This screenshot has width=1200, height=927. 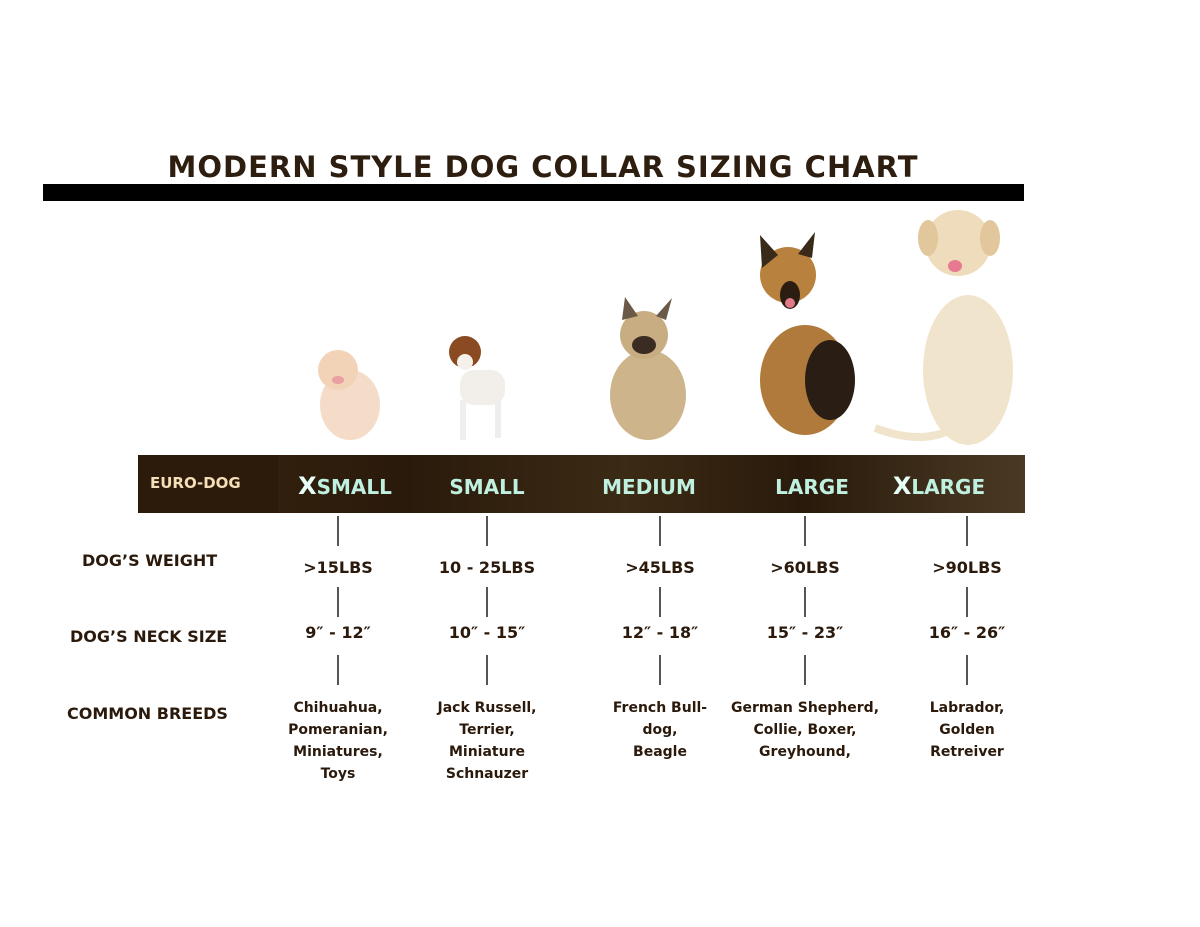 I want to click on breeds-list: Labrador, Golden Retreiver, so click(x=967, y=730).